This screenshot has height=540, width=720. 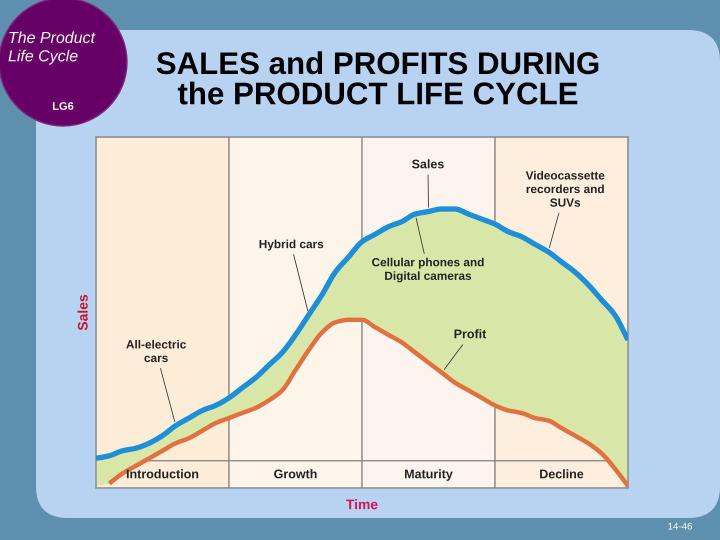 What do you see at coordinates (429, 475) in the screenshot?
I see `annotation: Maturity` at bounding box center [429, 475].